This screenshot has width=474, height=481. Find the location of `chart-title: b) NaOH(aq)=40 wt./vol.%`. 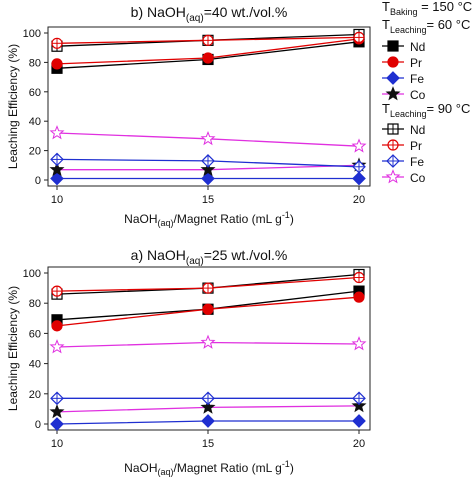

chart-title: b) NaOH(aq)=40 wt./vol.% is located at coordinates (209, 14).